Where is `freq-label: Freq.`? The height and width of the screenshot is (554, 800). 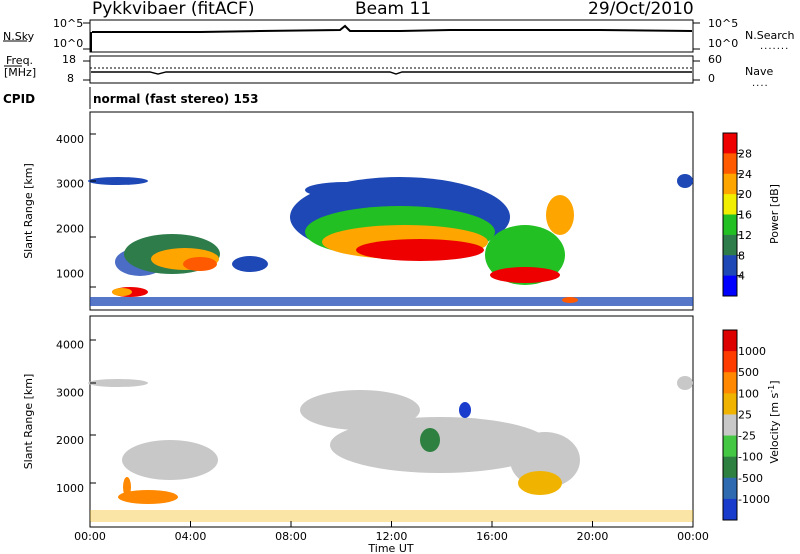
freq-label: Freq. is located at coordinates (20, 60).